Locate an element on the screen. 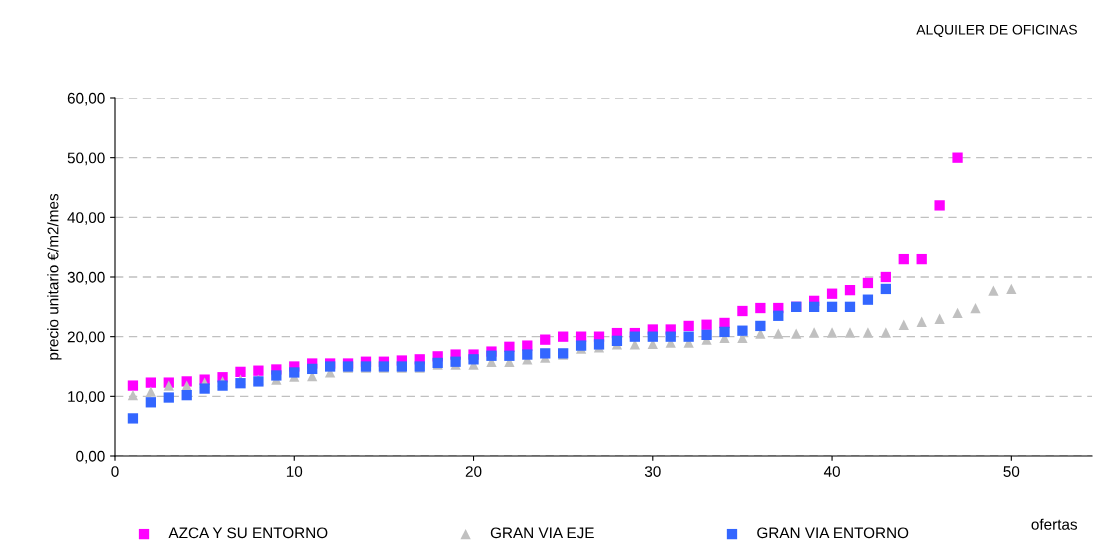  y-tick-label: 20,00 is located at coordinates (86, 338).